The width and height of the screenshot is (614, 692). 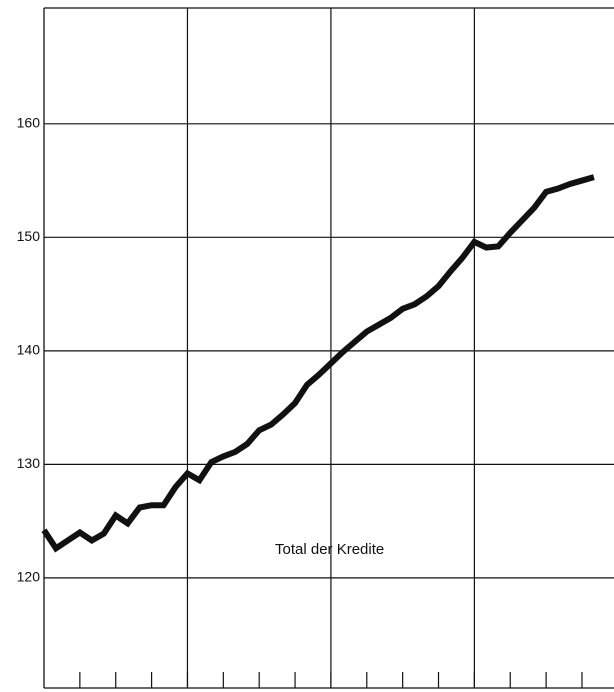 What do you see at coordinates (29, 577) in the screenshot?
I see `y-tick-label: 120` at bounding box center [29, 577].